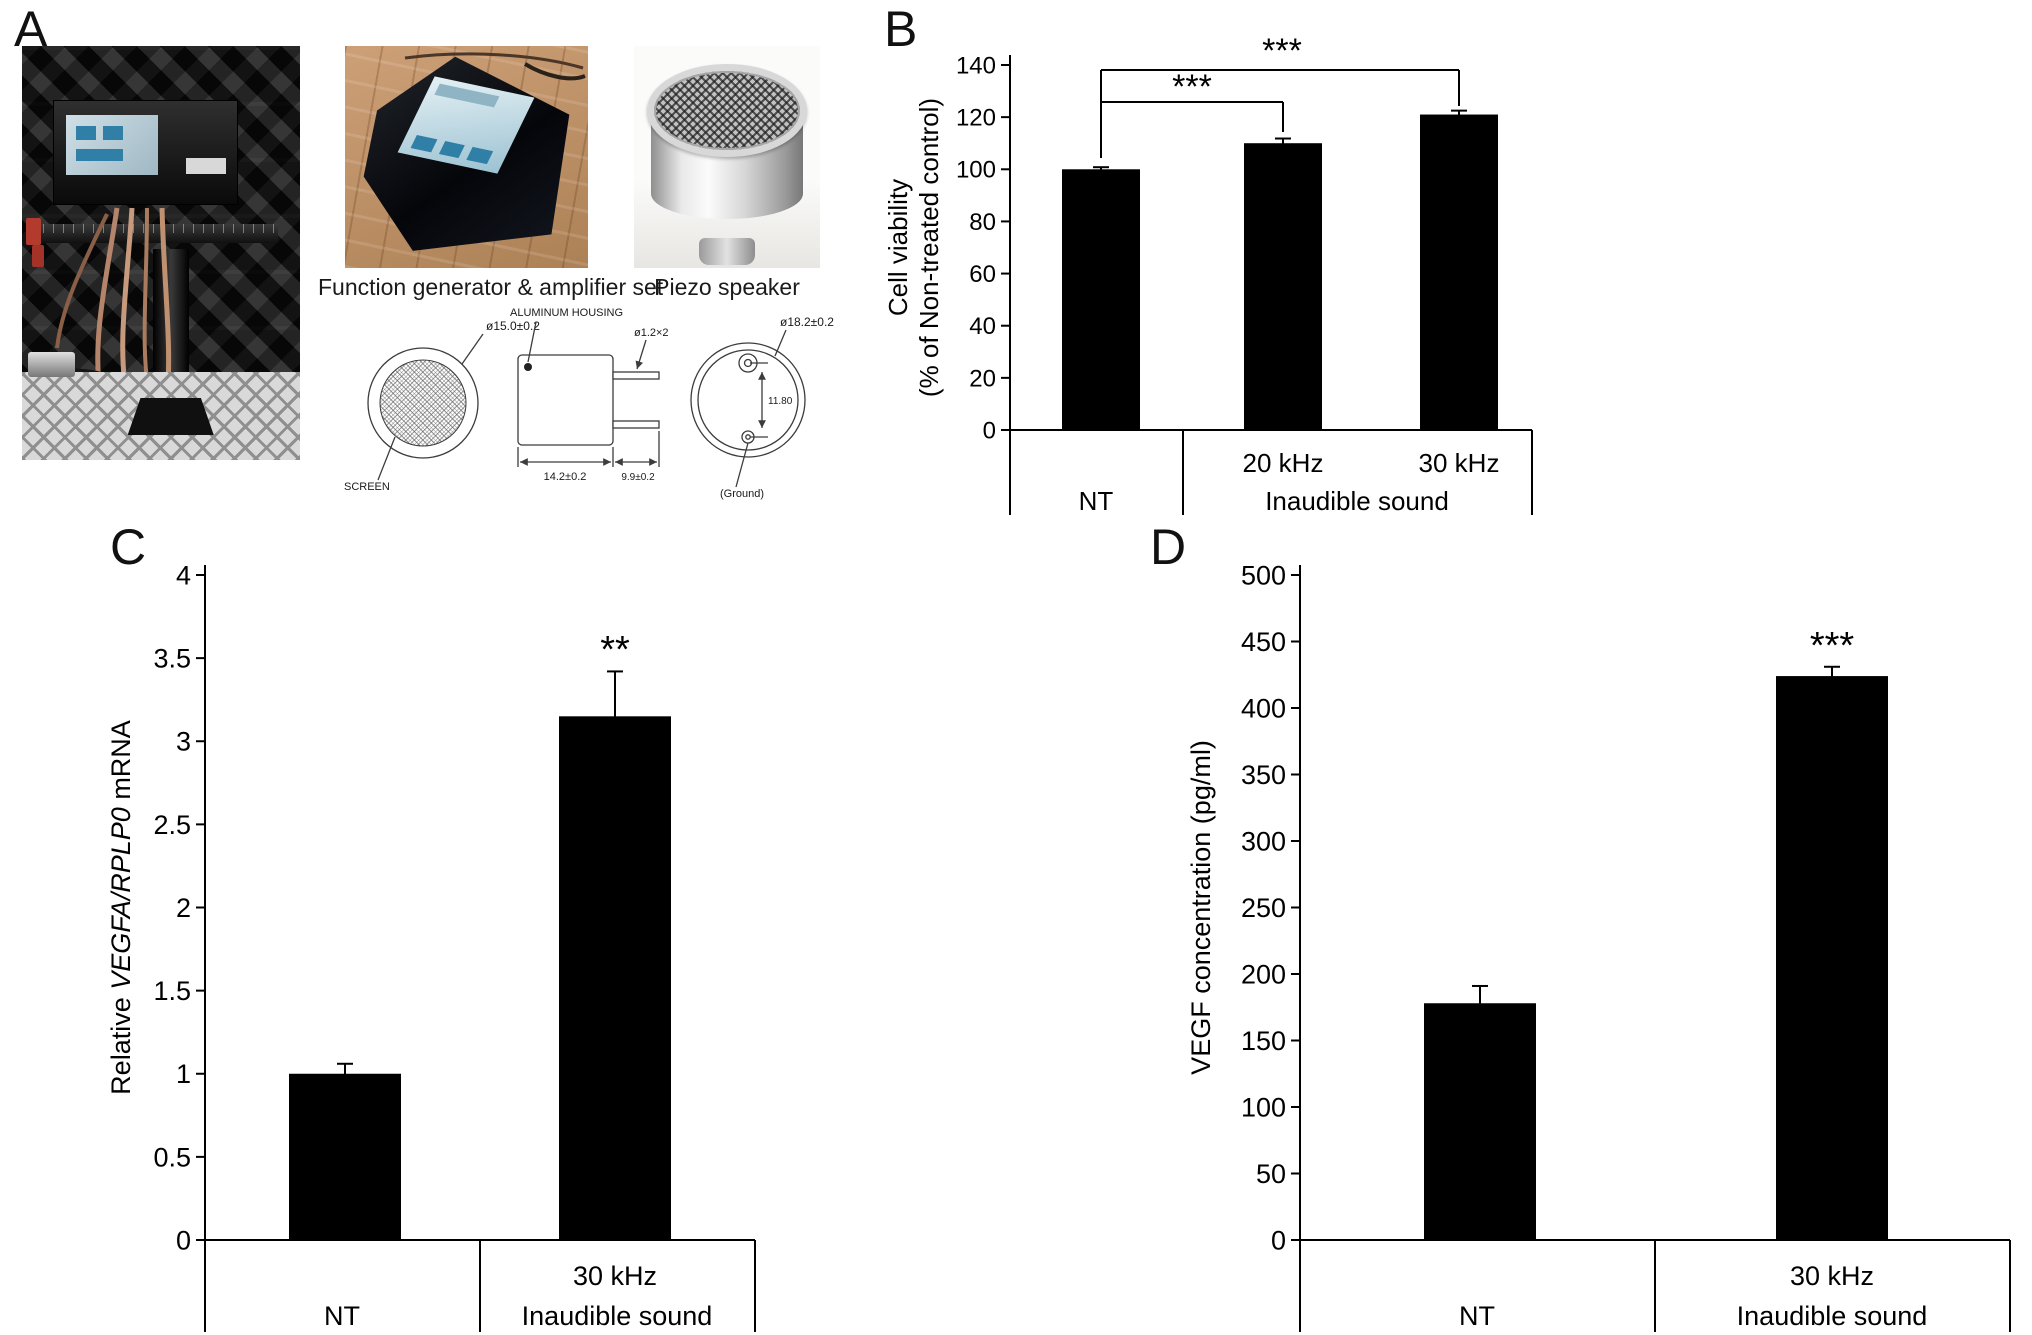 This screenshot has height=1335, width=2032. What do you see at coordinates (1283, 463) in the screenshot?
I see `x-label-frequency: 20 kHz` at bounding box center [1283, 463].